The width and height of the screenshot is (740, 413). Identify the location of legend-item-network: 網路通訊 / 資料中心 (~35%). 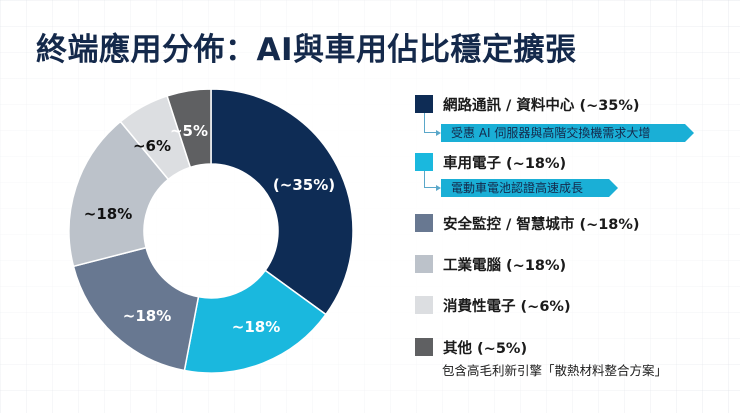
(527, 104).